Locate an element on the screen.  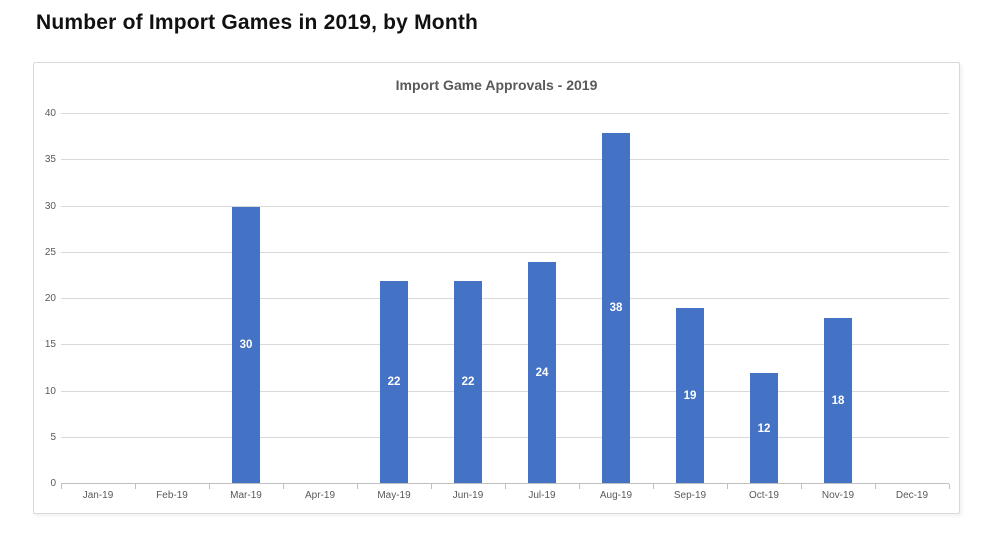
x-tick-label: Sep-19 is located at coordinates (690, 495).